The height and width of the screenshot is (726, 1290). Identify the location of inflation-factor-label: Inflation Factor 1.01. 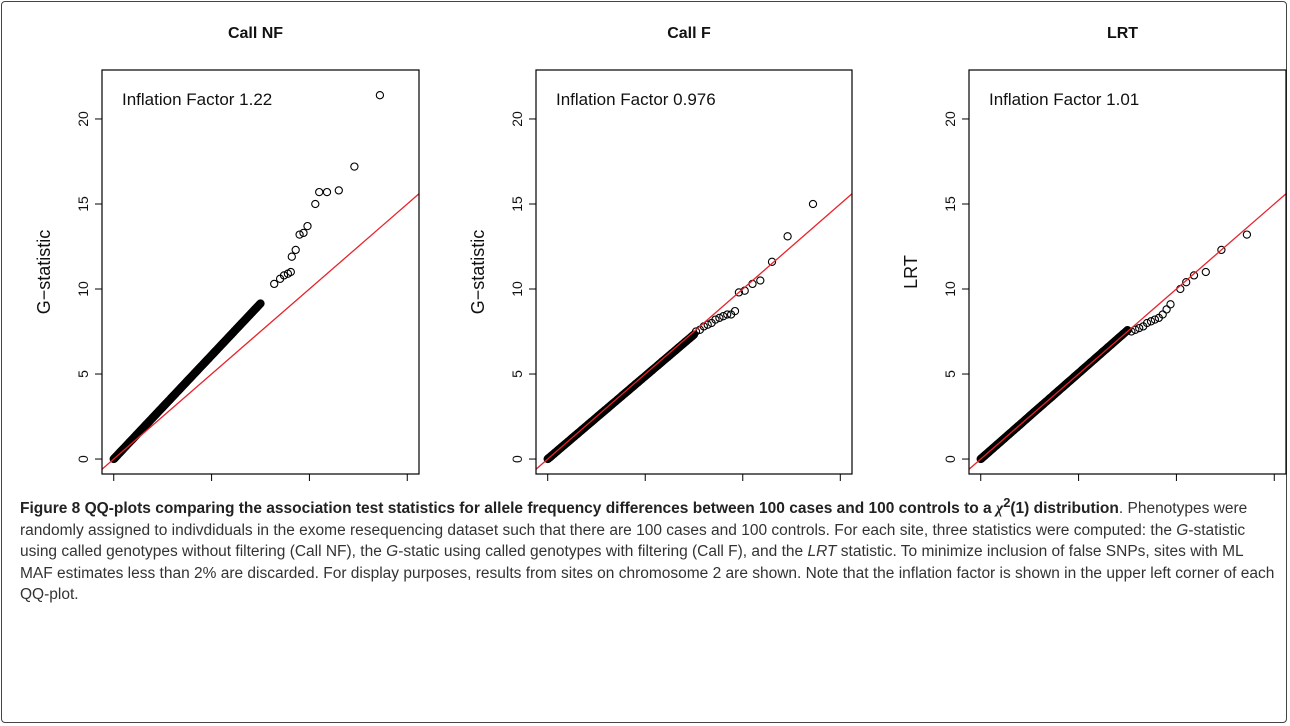
(1064, 99).